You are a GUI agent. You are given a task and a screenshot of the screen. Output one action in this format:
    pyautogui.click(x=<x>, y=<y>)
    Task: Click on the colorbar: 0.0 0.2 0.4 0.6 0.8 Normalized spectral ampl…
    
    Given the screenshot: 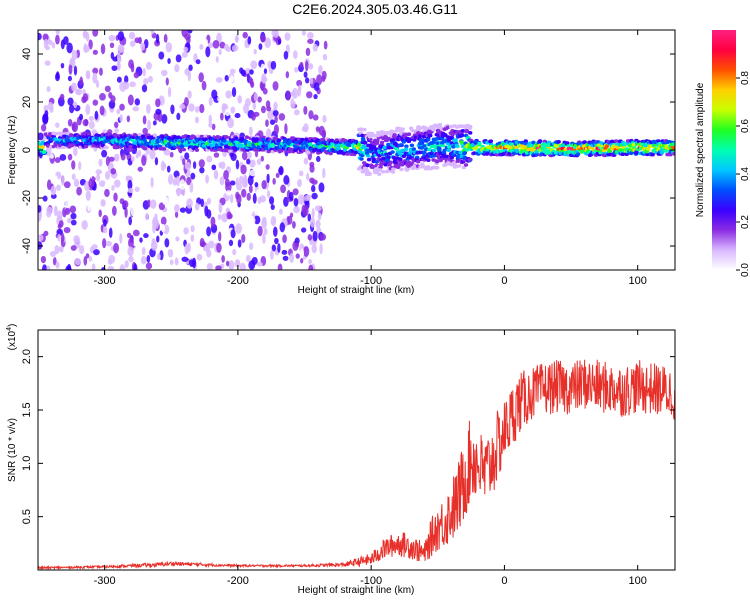 What is the action you would take?
    pyautogui.click(x=722, y=153)
    